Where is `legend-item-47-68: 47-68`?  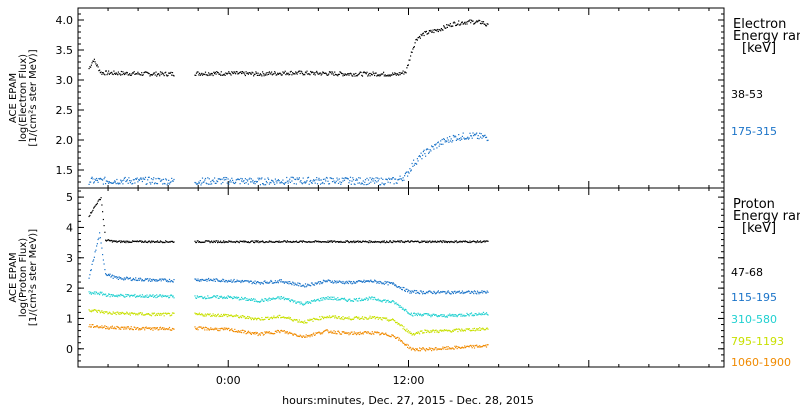 legend-item-47-68: 47-68 is located at coordinates (747, 272).